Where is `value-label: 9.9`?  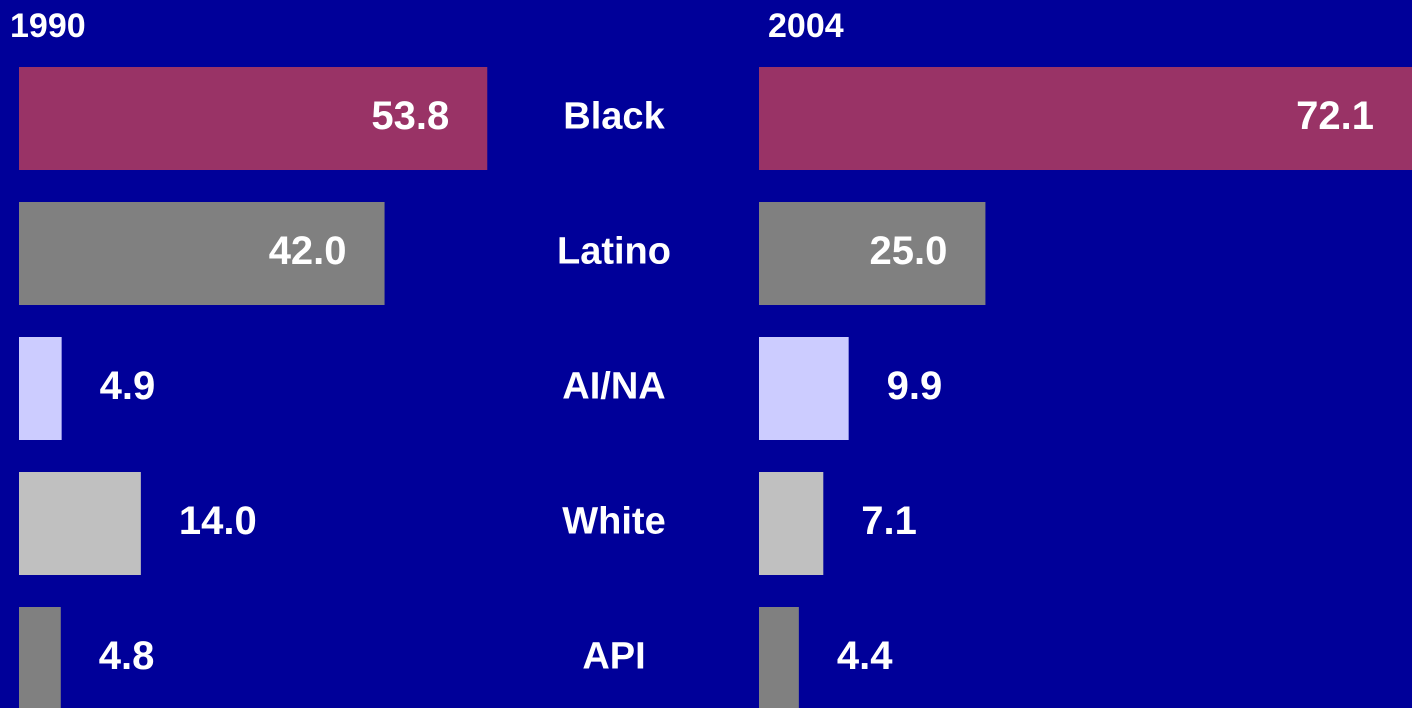 value-label: 9.9 is located at coordinates (915, 386).